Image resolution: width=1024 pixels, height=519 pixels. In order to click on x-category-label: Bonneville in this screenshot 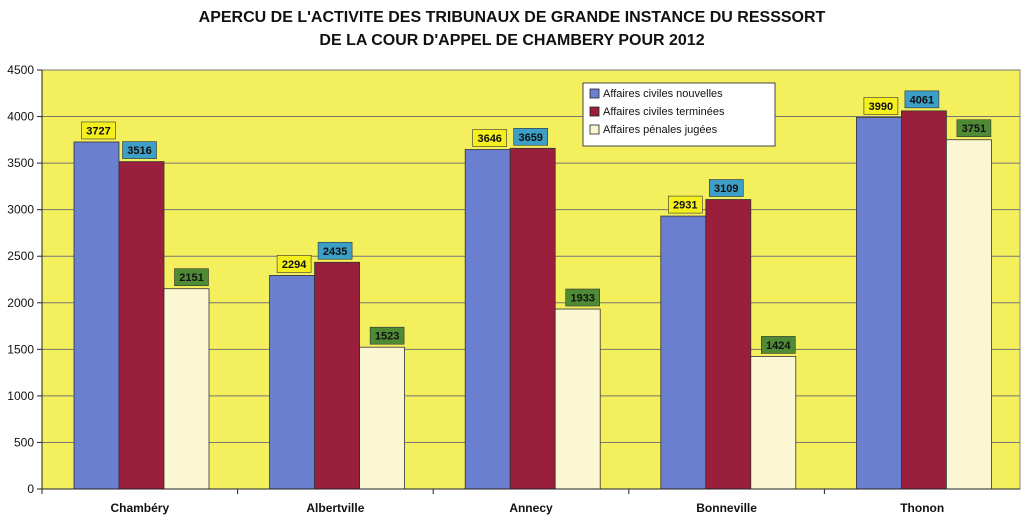, I will do `click(726, 508)`.